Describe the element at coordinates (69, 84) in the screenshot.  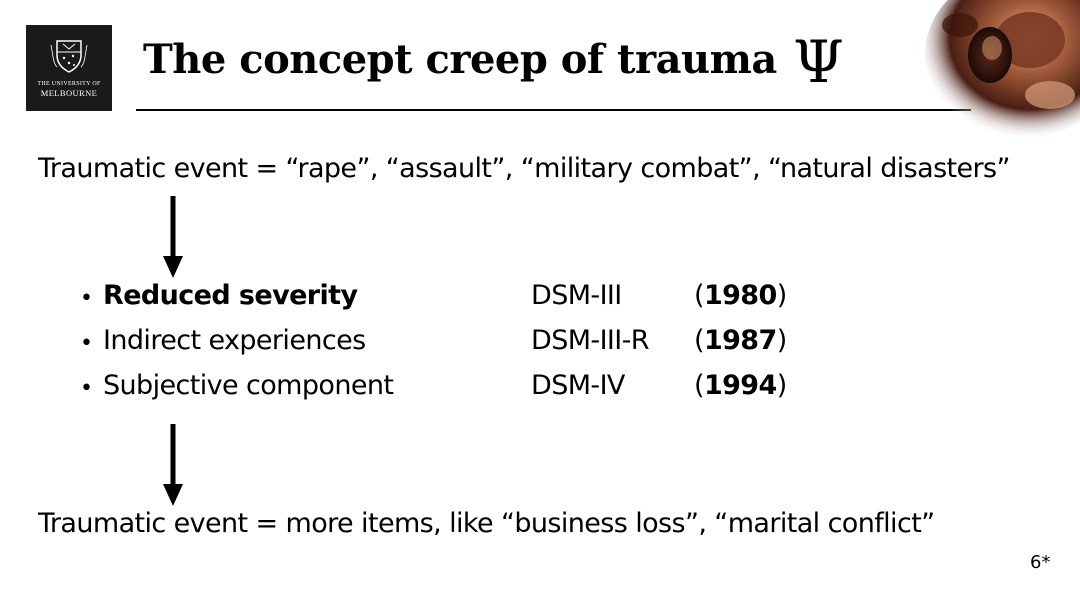
I see `logo-text-line1: THE UNIVERSITY OF` at that location.